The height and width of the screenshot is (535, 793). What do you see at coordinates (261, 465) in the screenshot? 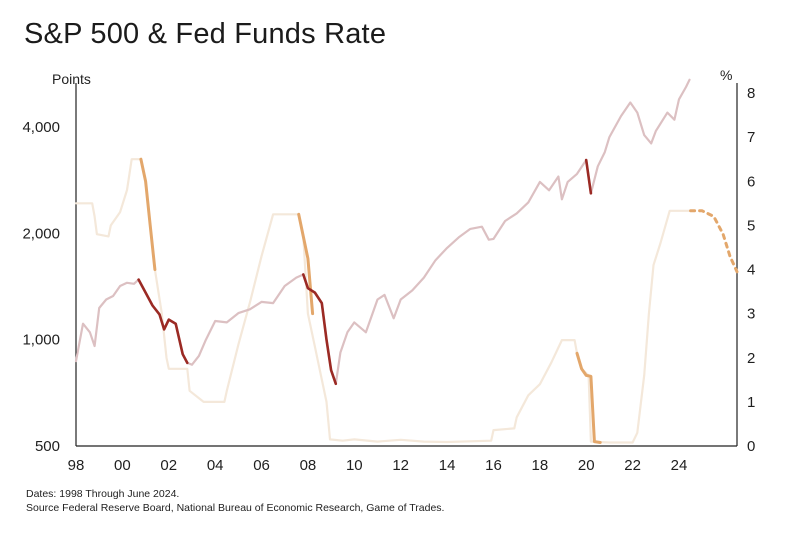
I see `x-tick-label: 06` at bounding box center [261, 465].